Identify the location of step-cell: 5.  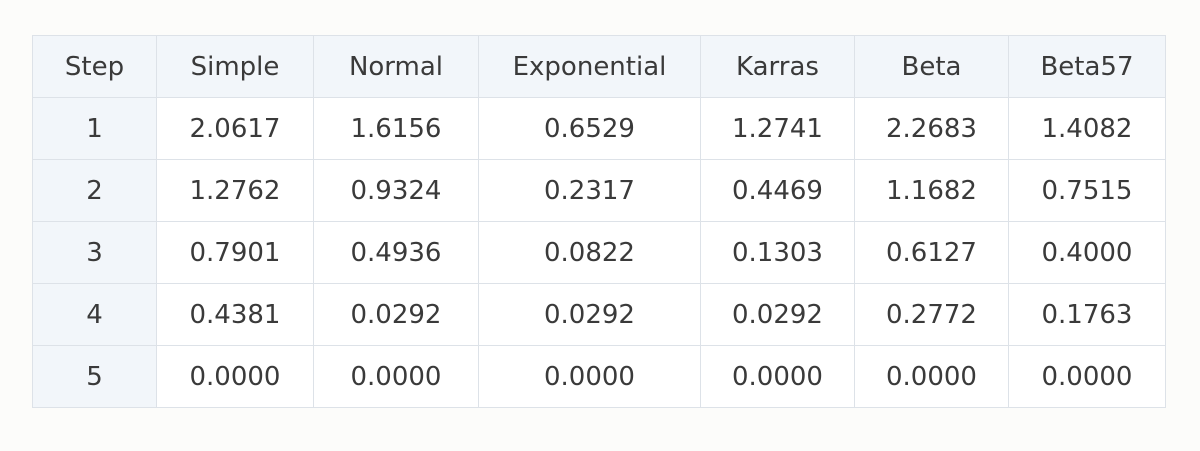
(94, 376).